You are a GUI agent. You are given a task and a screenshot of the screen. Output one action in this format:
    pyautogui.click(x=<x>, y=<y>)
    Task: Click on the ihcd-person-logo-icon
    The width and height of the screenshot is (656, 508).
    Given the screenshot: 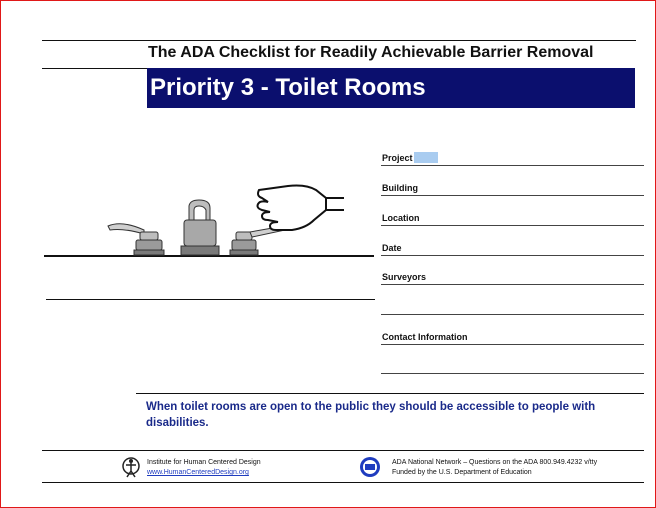 What is the action you would take?
    pyautogui.click(x=131, y=467)
    